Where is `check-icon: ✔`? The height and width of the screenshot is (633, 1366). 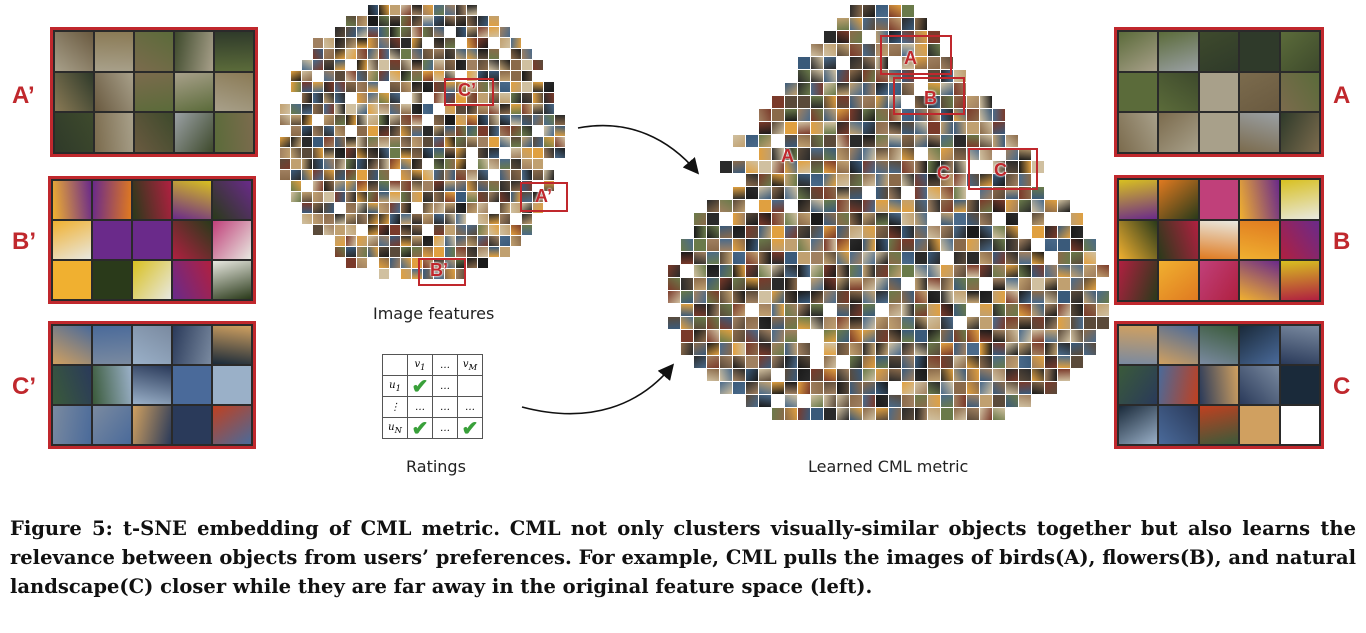
check-icon: ✔ is located at coordinates (420, 385).